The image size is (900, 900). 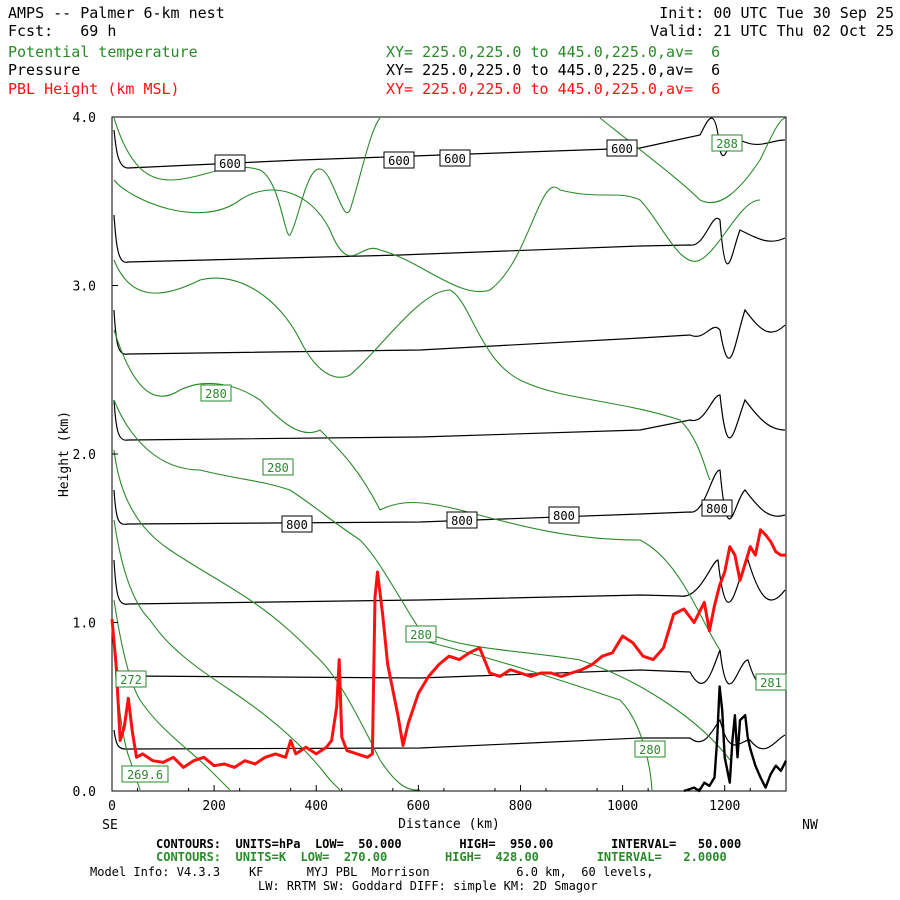 What do you see at coordinates (776, 13) in the screenshot?
I see `init-time: Init: 00 UTC Tue 30 Sep 25` at bounding box center [776, 13].